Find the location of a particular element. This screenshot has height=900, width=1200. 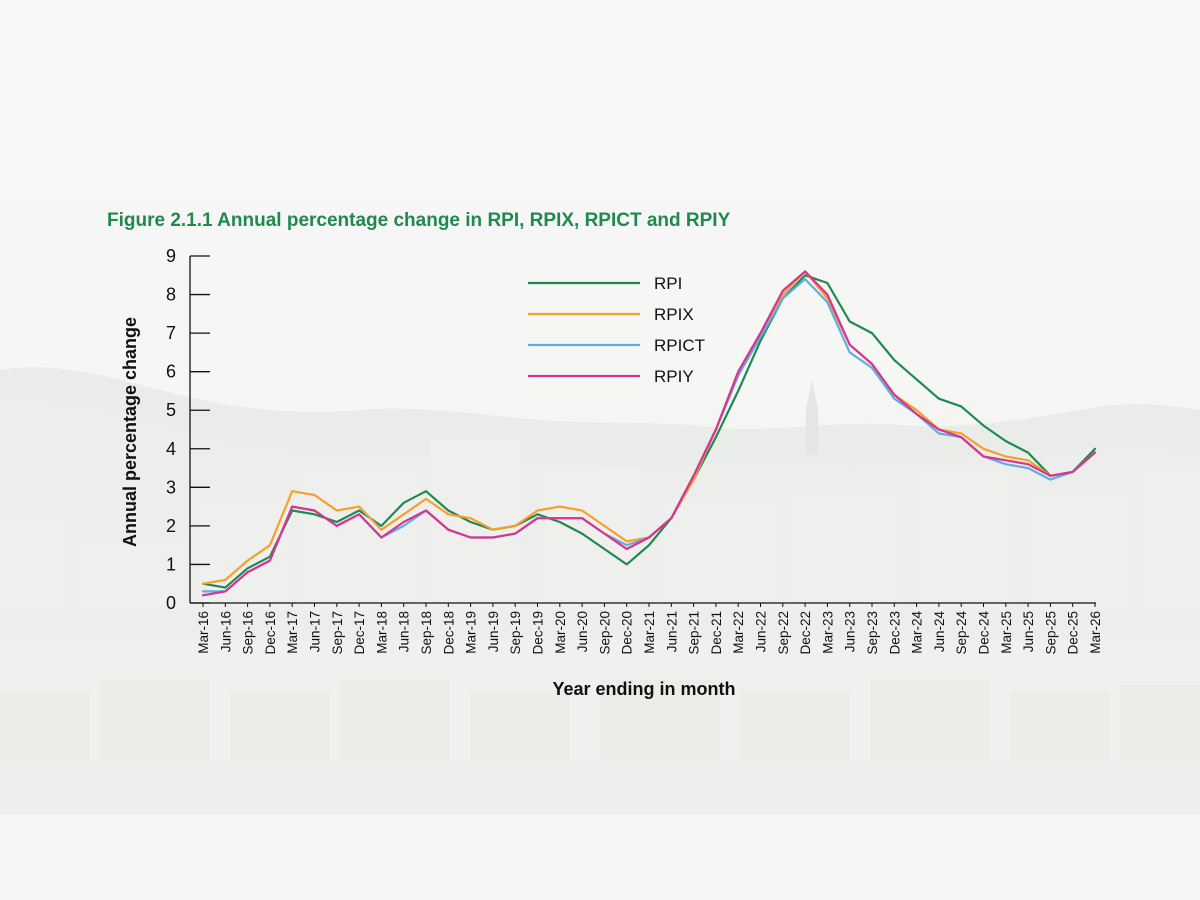

x-tick-label: Sep-18 is located at coordinates (426, 633).